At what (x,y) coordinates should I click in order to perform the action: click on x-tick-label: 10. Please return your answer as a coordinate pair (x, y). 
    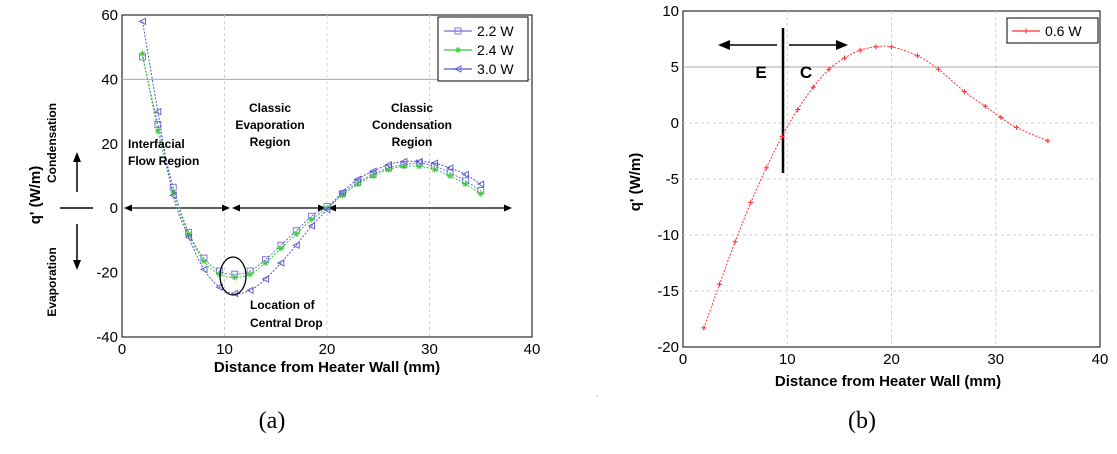
    Looking at the image, I should click on (224, 349).